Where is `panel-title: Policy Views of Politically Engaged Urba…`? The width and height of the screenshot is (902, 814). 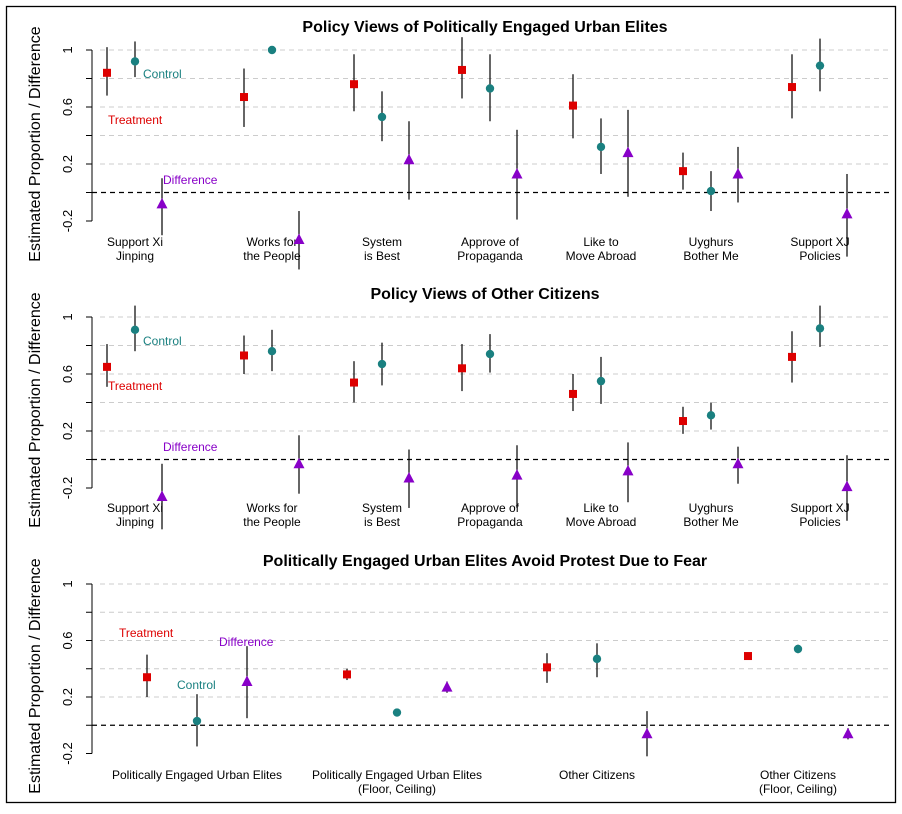
panel-title: Policy Views of Politically Engaged Urba… is located at coordinates (484, 27).